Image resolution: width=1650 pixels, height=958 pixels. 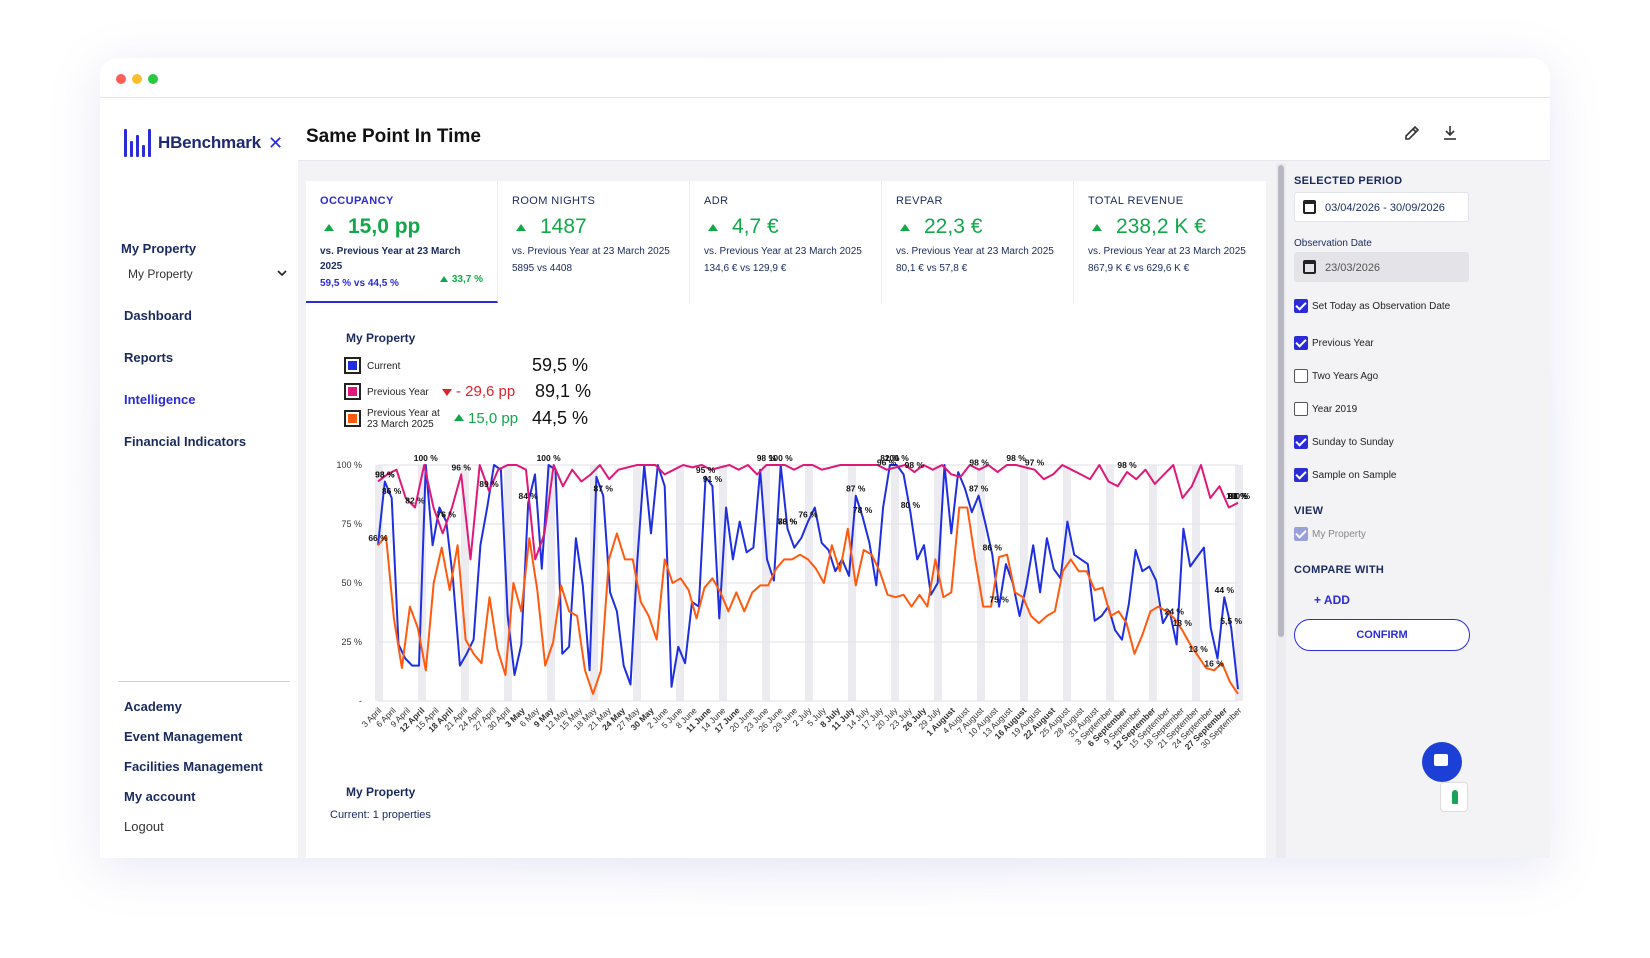 I want to click on checkbox-view-my-property, so click(x=1301, y=534).